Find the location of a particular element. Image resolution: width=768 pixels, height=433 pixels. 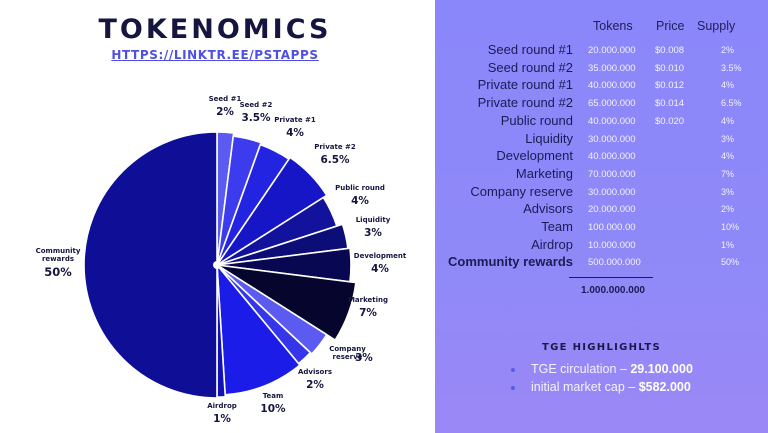

total-tokens: 1.000.000.000 is located at coordinates (613, 290).